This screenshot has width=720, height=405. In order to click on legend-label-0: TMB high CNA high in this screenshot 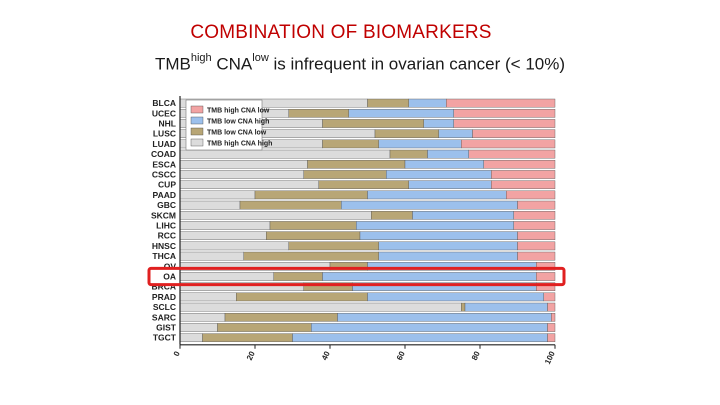, I will do `click(239, 144)`.